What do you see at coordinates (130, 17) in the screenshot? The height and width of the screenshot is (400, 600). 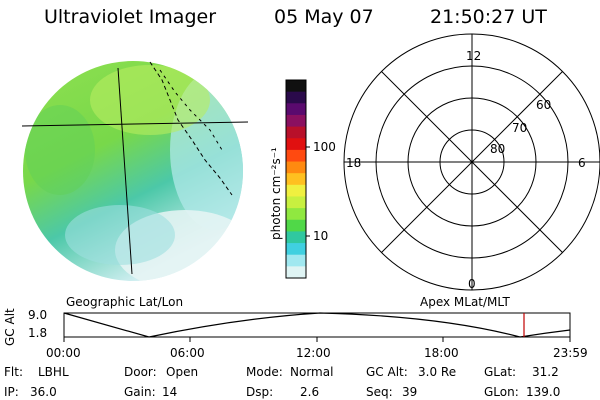 I see `instrument-title: Ultraviolet Imager` at bounding box center [130, 17].